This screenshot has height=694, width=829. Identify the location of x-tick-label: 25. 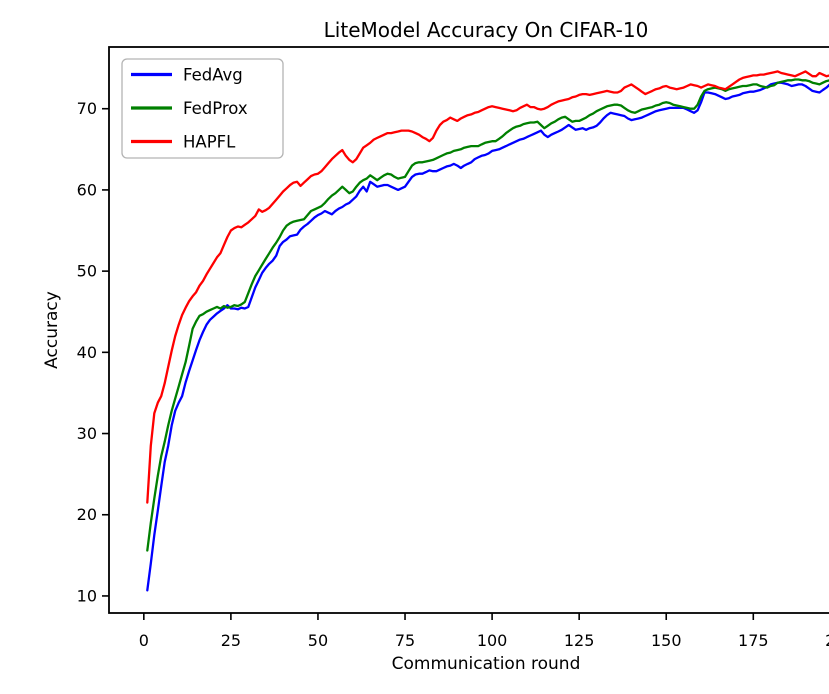
(231, 640).